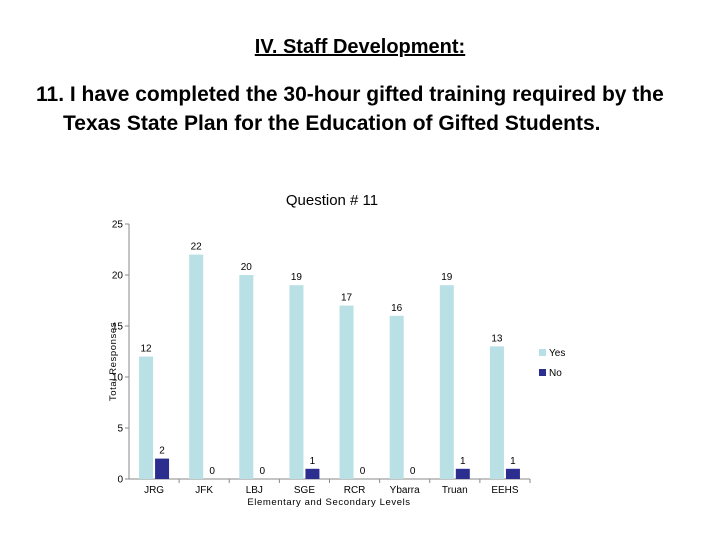 The width and height of the screenshot is (720, 540). Describe the element at coordinates (146, 417) in the screenshot. I see `bar-yes-jrg` at that location.